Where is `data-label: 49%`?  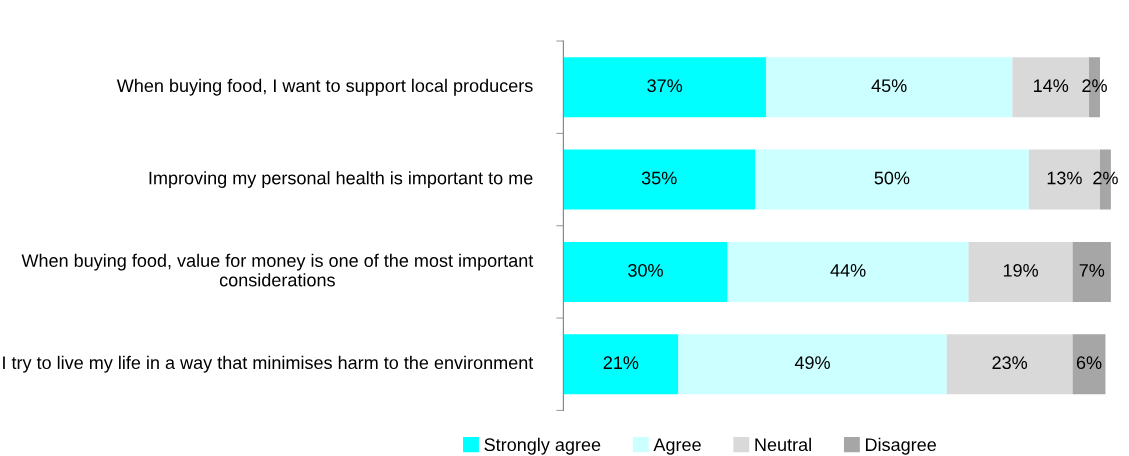 data-label: 49% is located at coordinates (812, 363).